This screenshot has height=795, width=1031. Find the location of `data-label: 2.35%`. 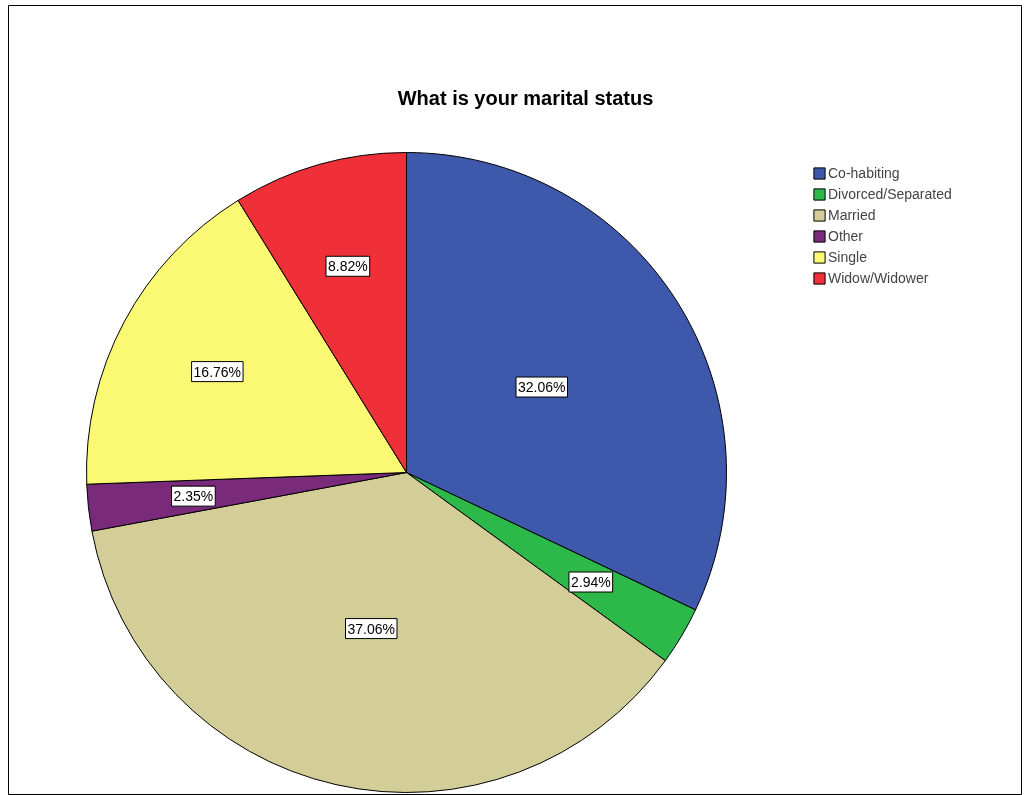

data-label: 2.35% is located at coordinates (193, 496).